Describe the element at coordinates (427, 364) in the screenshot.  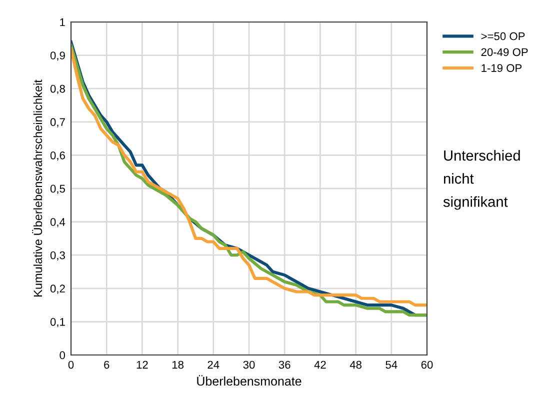
I see `x-tick-label: 60` at that location.